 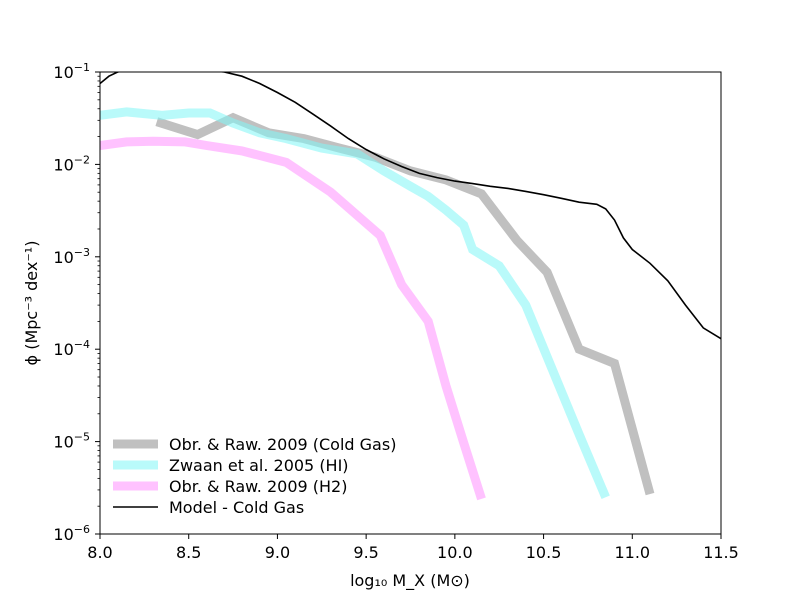 I want to click on x-tick-label: 10.5, so click(x=544, y=552).